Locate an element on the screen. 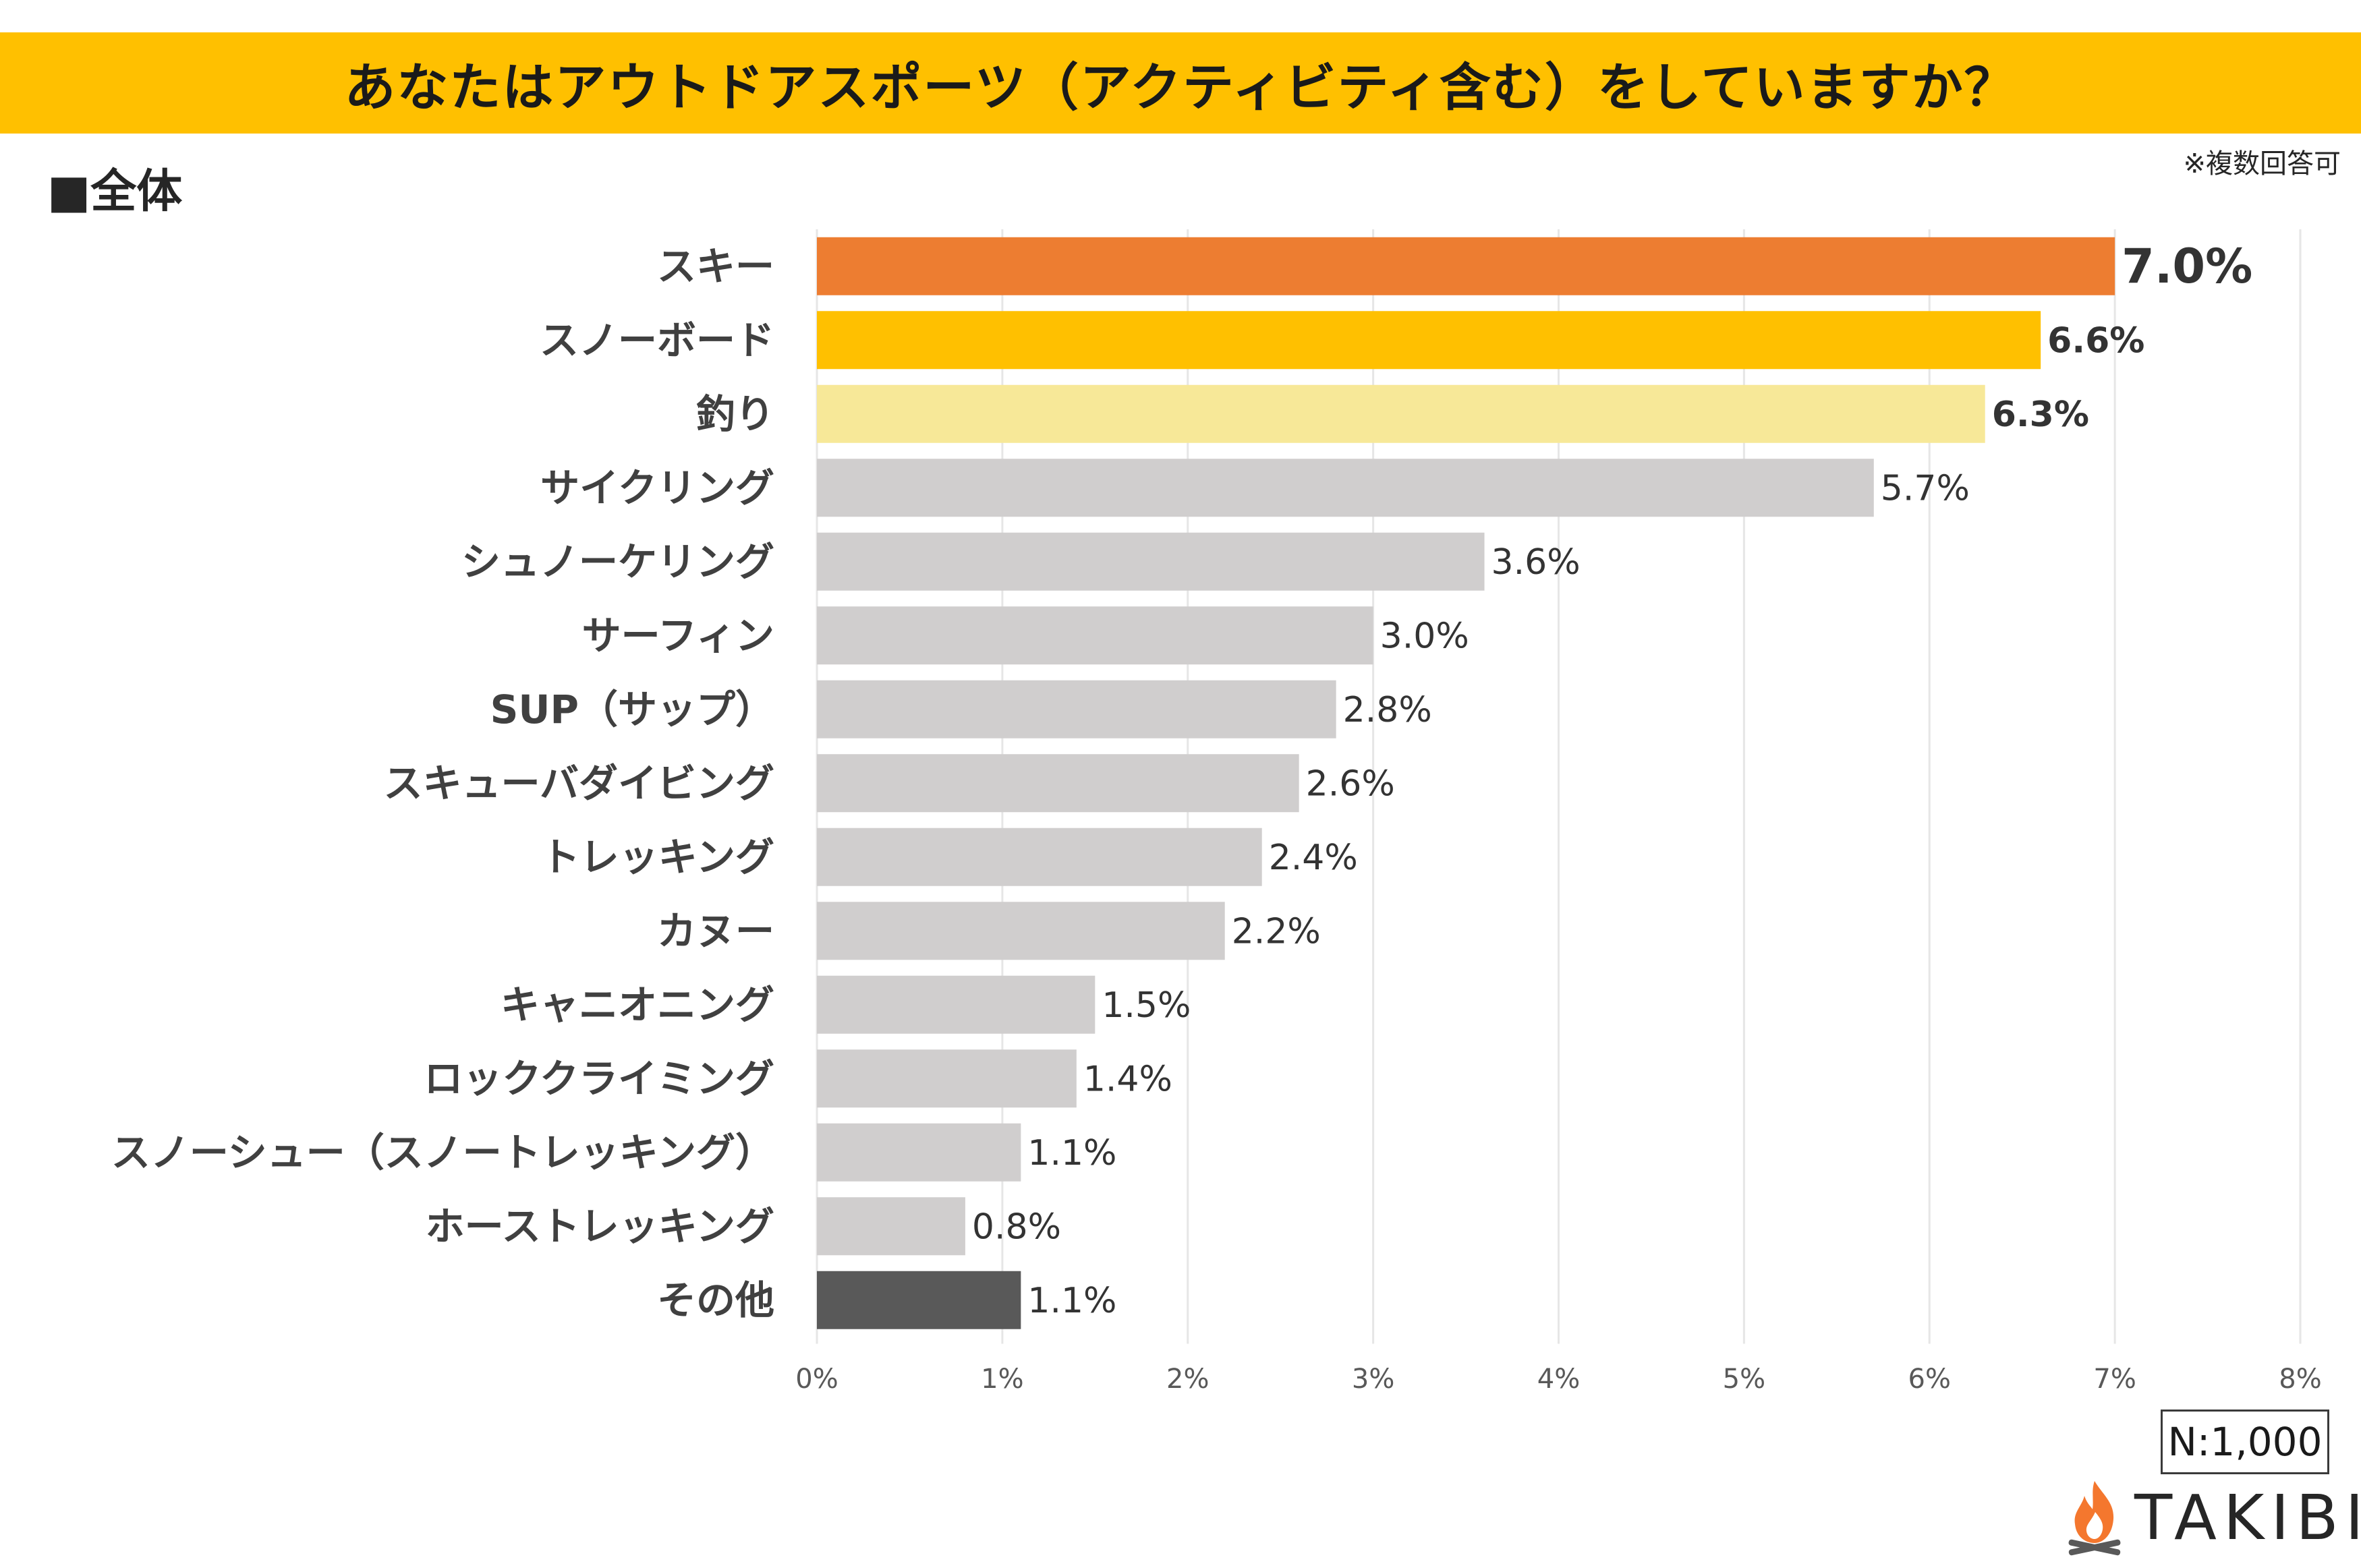  value-label: 5.7% is located at coordinates (1925, 488).